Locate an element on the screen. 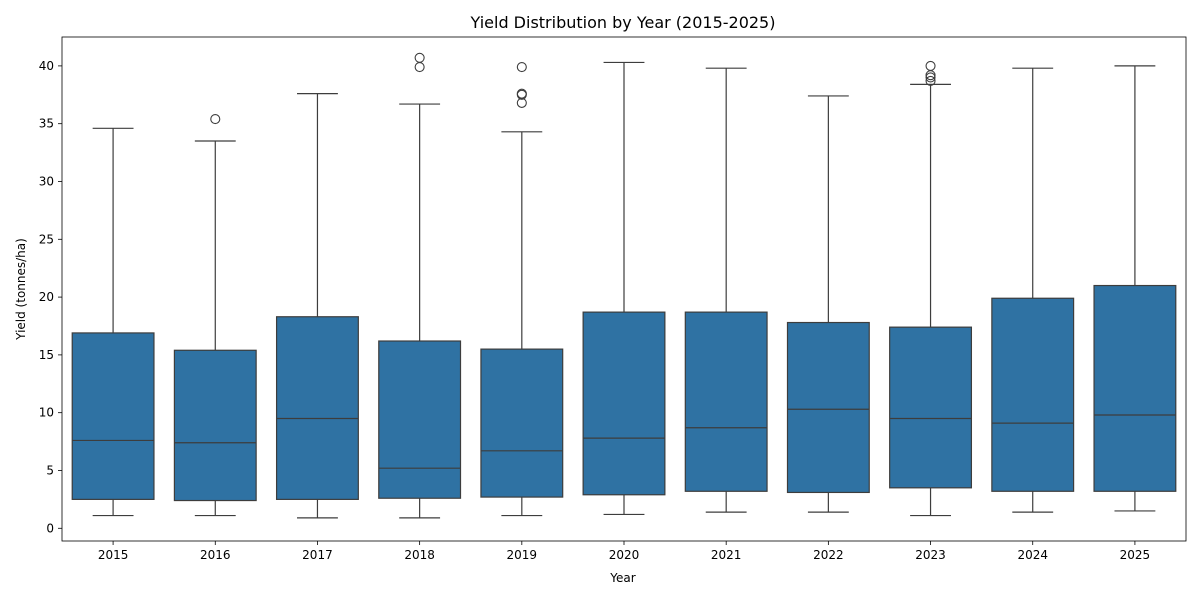  y-tick-label: 10 is located at coordinates (46, 413).